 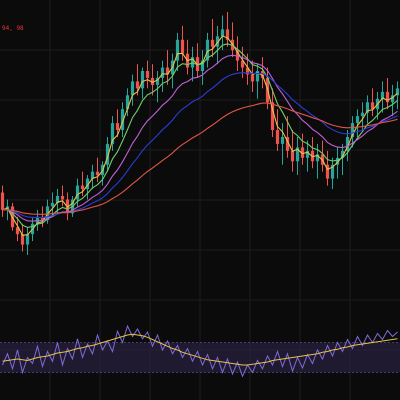 I want to click on oscillator-panel, so click(x=200, y=351).